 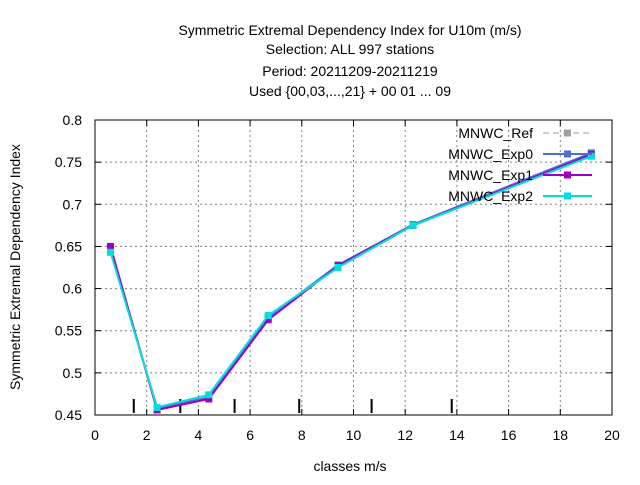 What do you see at coordinates (457, 435) in the screenshot?
I see `x-tick-label: 14` at bounding box center [457, 435].